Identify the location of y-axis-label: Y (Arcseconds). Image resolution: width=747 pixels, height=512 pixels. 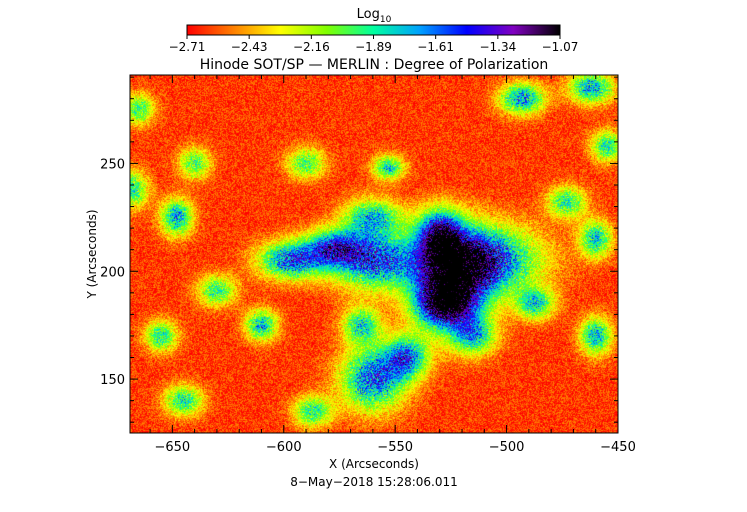
(92, 254).